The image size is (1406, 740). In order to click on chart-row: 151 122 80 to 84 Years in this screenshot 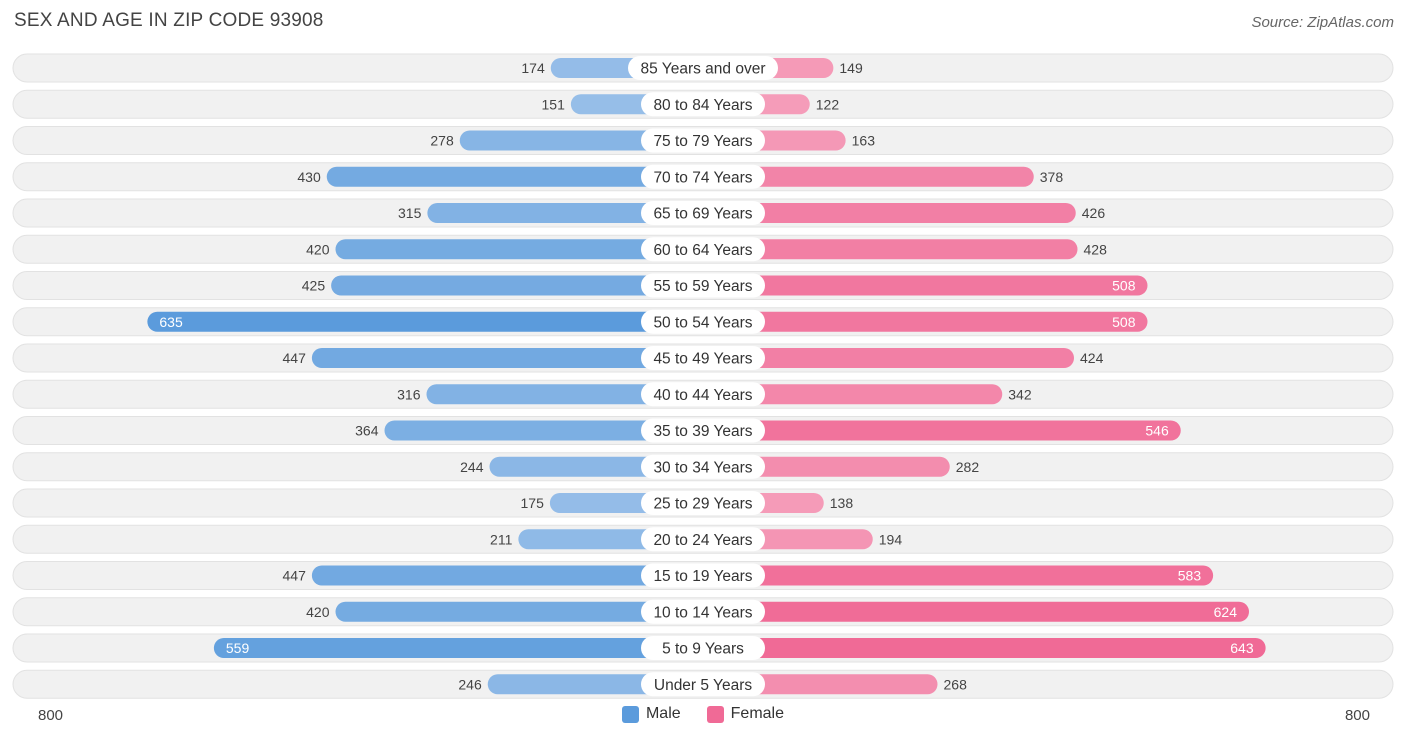, I will do `click(703, 104)`.